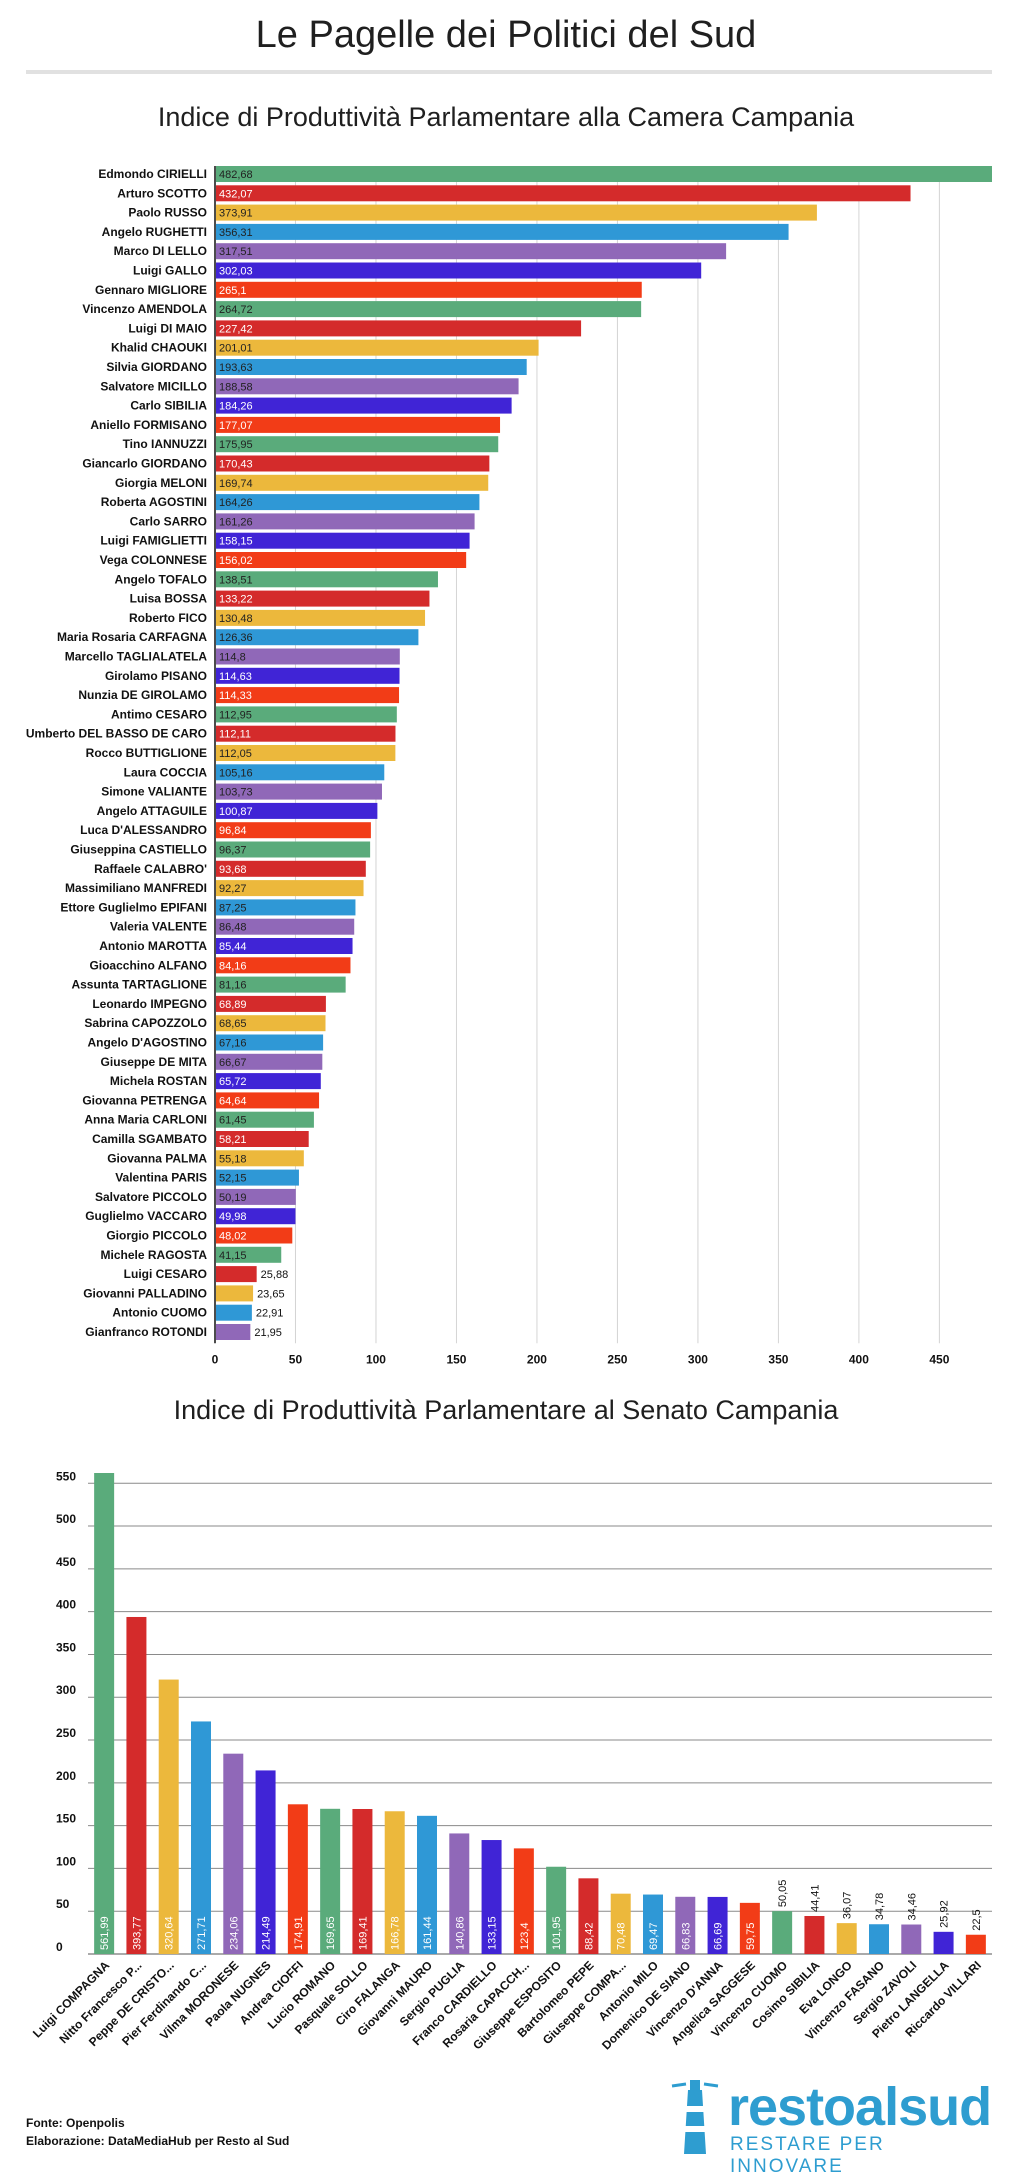 This screenshot has width=1012, height=2178. I want to click on y-tick-label: 450, so click(66, 1562).